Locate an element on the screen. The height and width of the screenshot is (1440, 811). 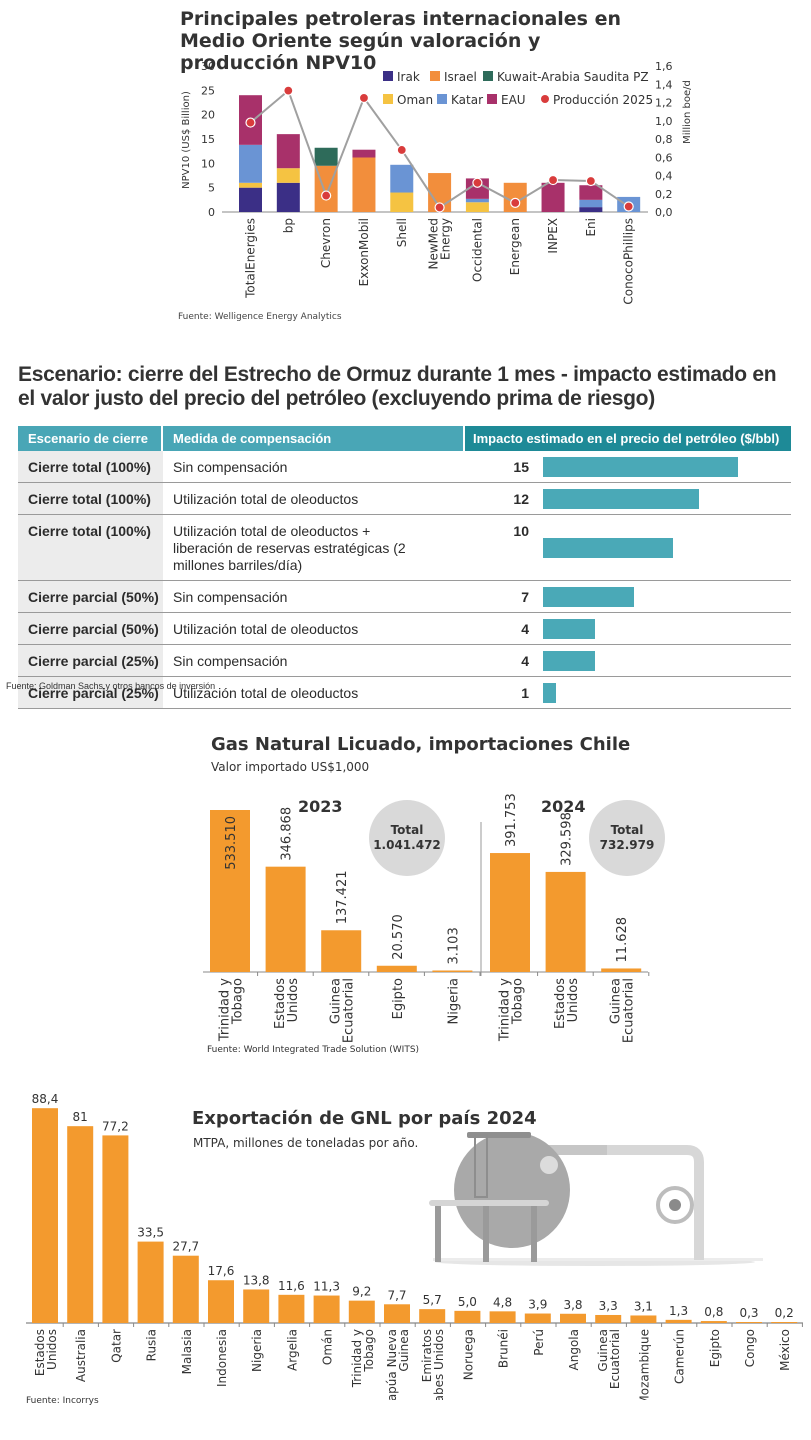
y2-tick-label: 1,0 is located at coordinates (664, 121).